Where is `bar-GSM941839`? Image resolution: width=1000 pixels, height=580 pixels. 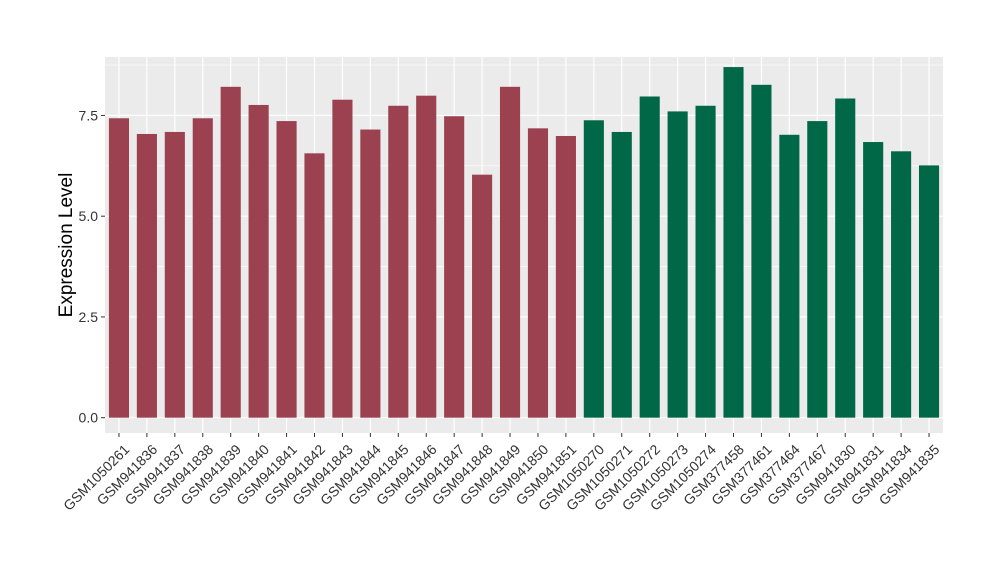
bar-GSM941839 is located at coordinates (230, 252).